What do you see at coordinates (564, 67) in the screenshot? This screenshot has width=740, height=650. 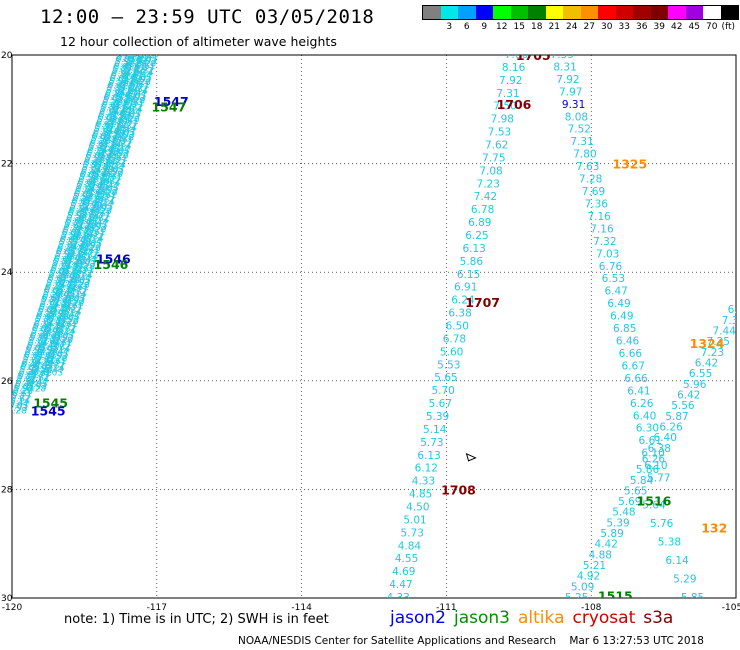 I see `track-value: 8.31` at bounding box center [564, 67].